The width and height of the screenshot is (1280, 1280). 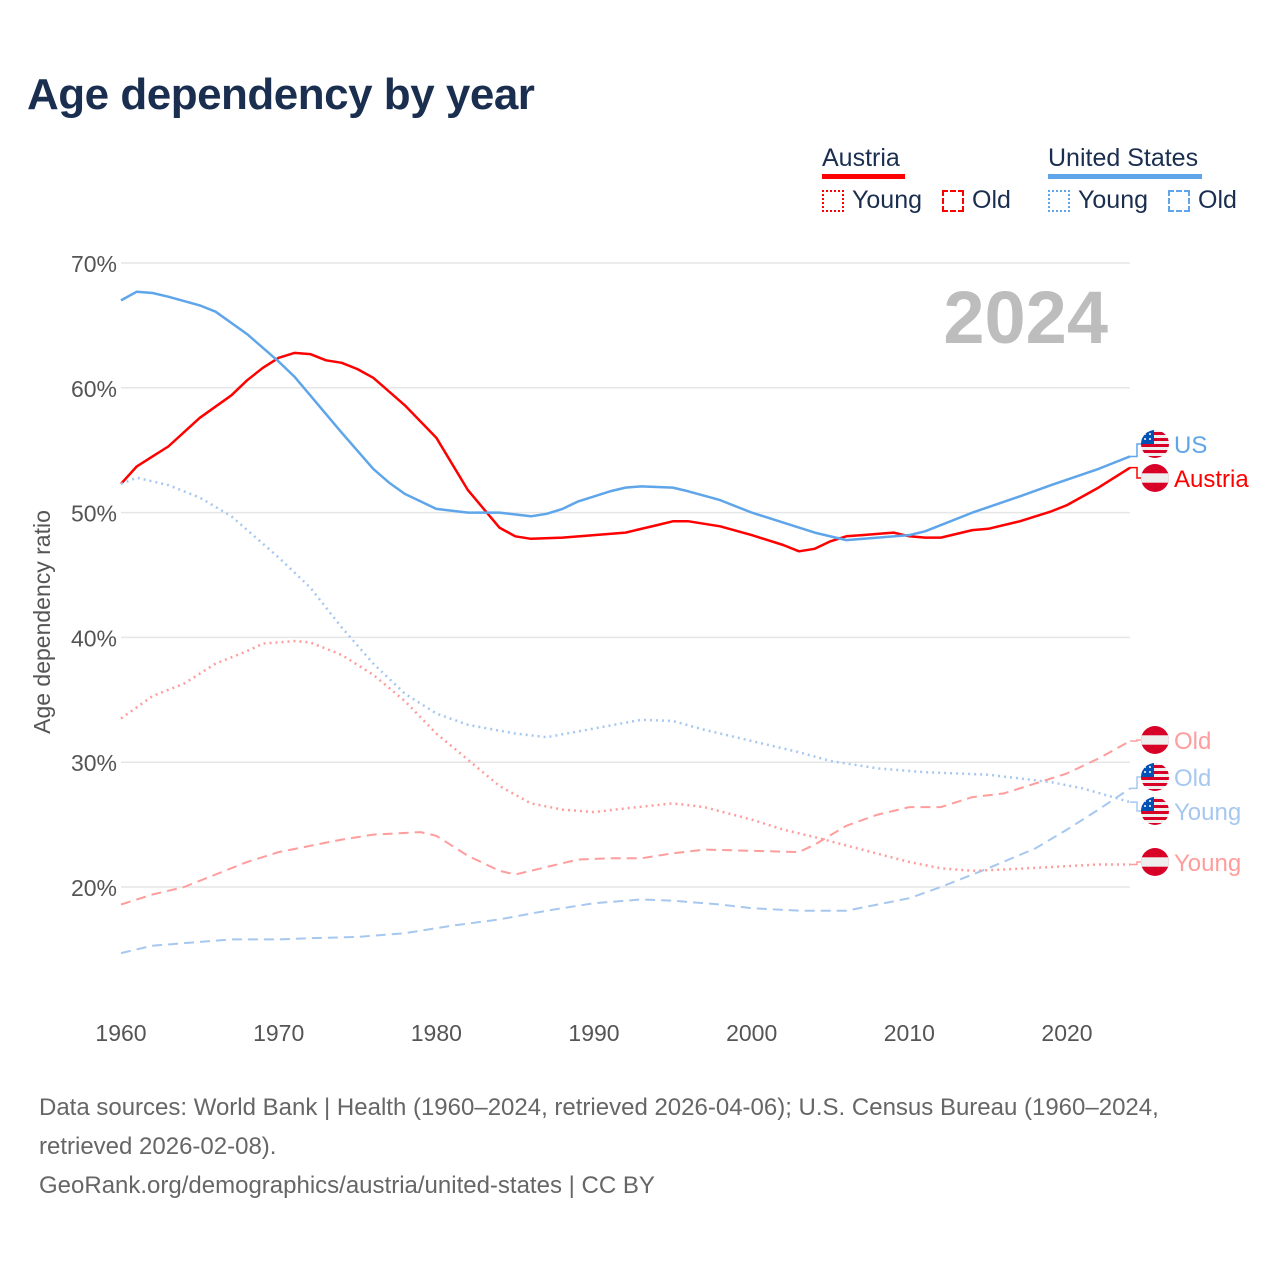 I want to click on legend-us-bar, so click(x=1125, y=176).